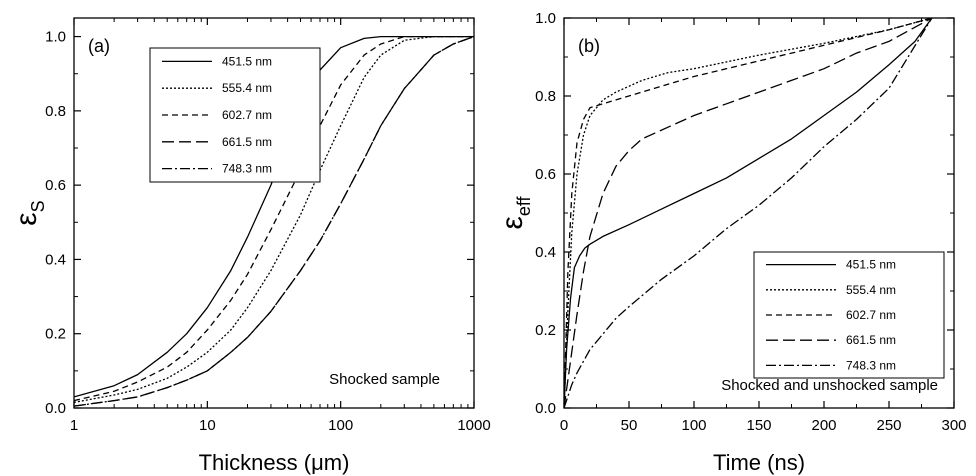 The image size is (976, 476). I want to click on y-axis-title: εeff, so click(515, 212).